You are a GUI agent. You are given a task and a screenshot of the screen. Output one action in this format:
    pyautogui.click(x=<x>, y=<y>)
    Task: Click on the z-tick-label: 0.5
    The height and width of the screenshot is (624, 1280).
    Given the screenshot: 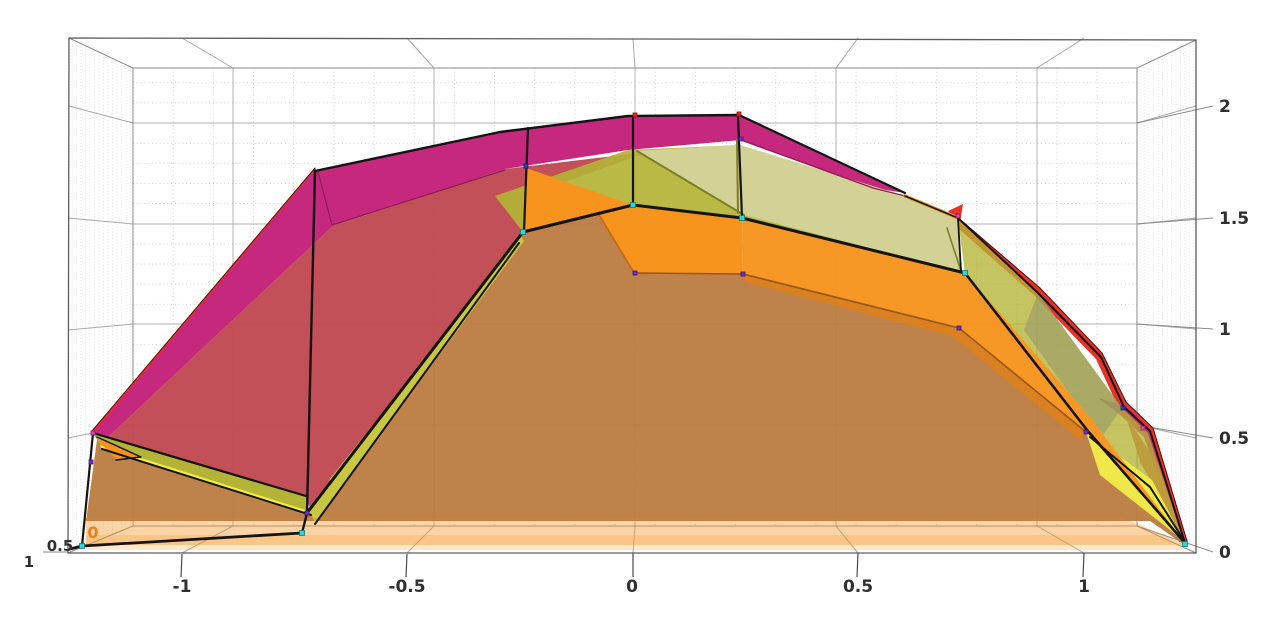 What is the action you would take?
    pyautogui.click(x=1234, y=439)
    